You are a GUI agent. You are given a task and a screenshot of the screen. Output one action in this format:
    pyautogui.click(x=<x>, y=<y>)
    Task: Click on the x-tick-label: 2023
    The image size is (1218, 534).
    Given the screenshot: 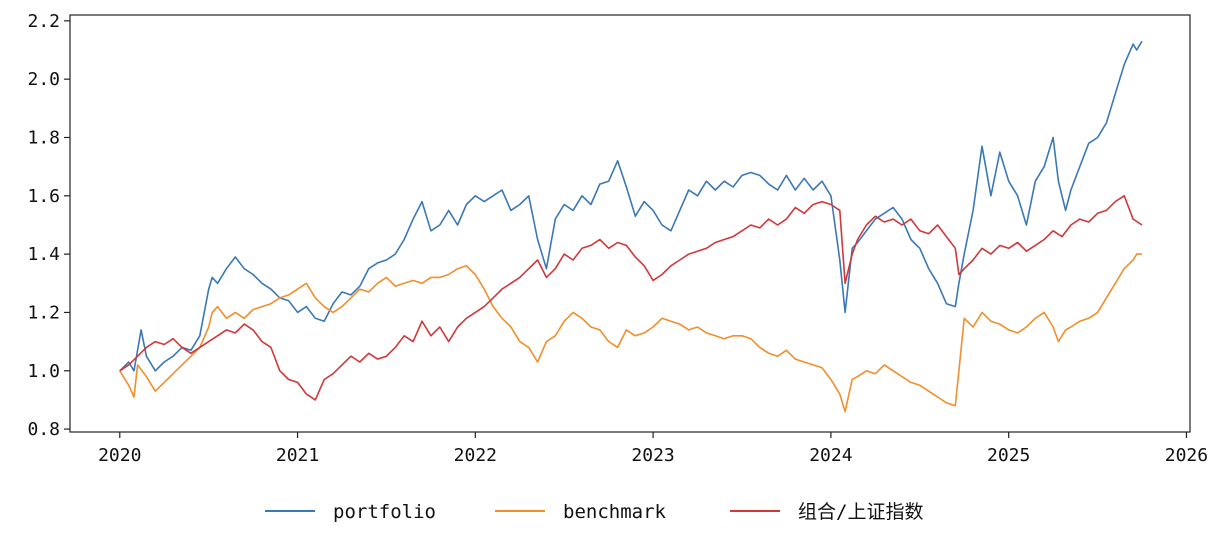 What is the action you would take?
    pyautogui.click(x=652, y=455)
    